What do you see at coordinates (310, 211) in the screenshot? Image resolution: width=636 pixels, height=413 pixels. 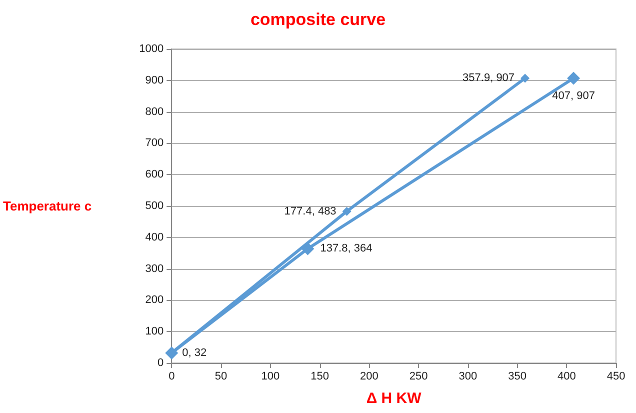 I see `data-label: 177.4, 483` at bounding box center [310, 211].